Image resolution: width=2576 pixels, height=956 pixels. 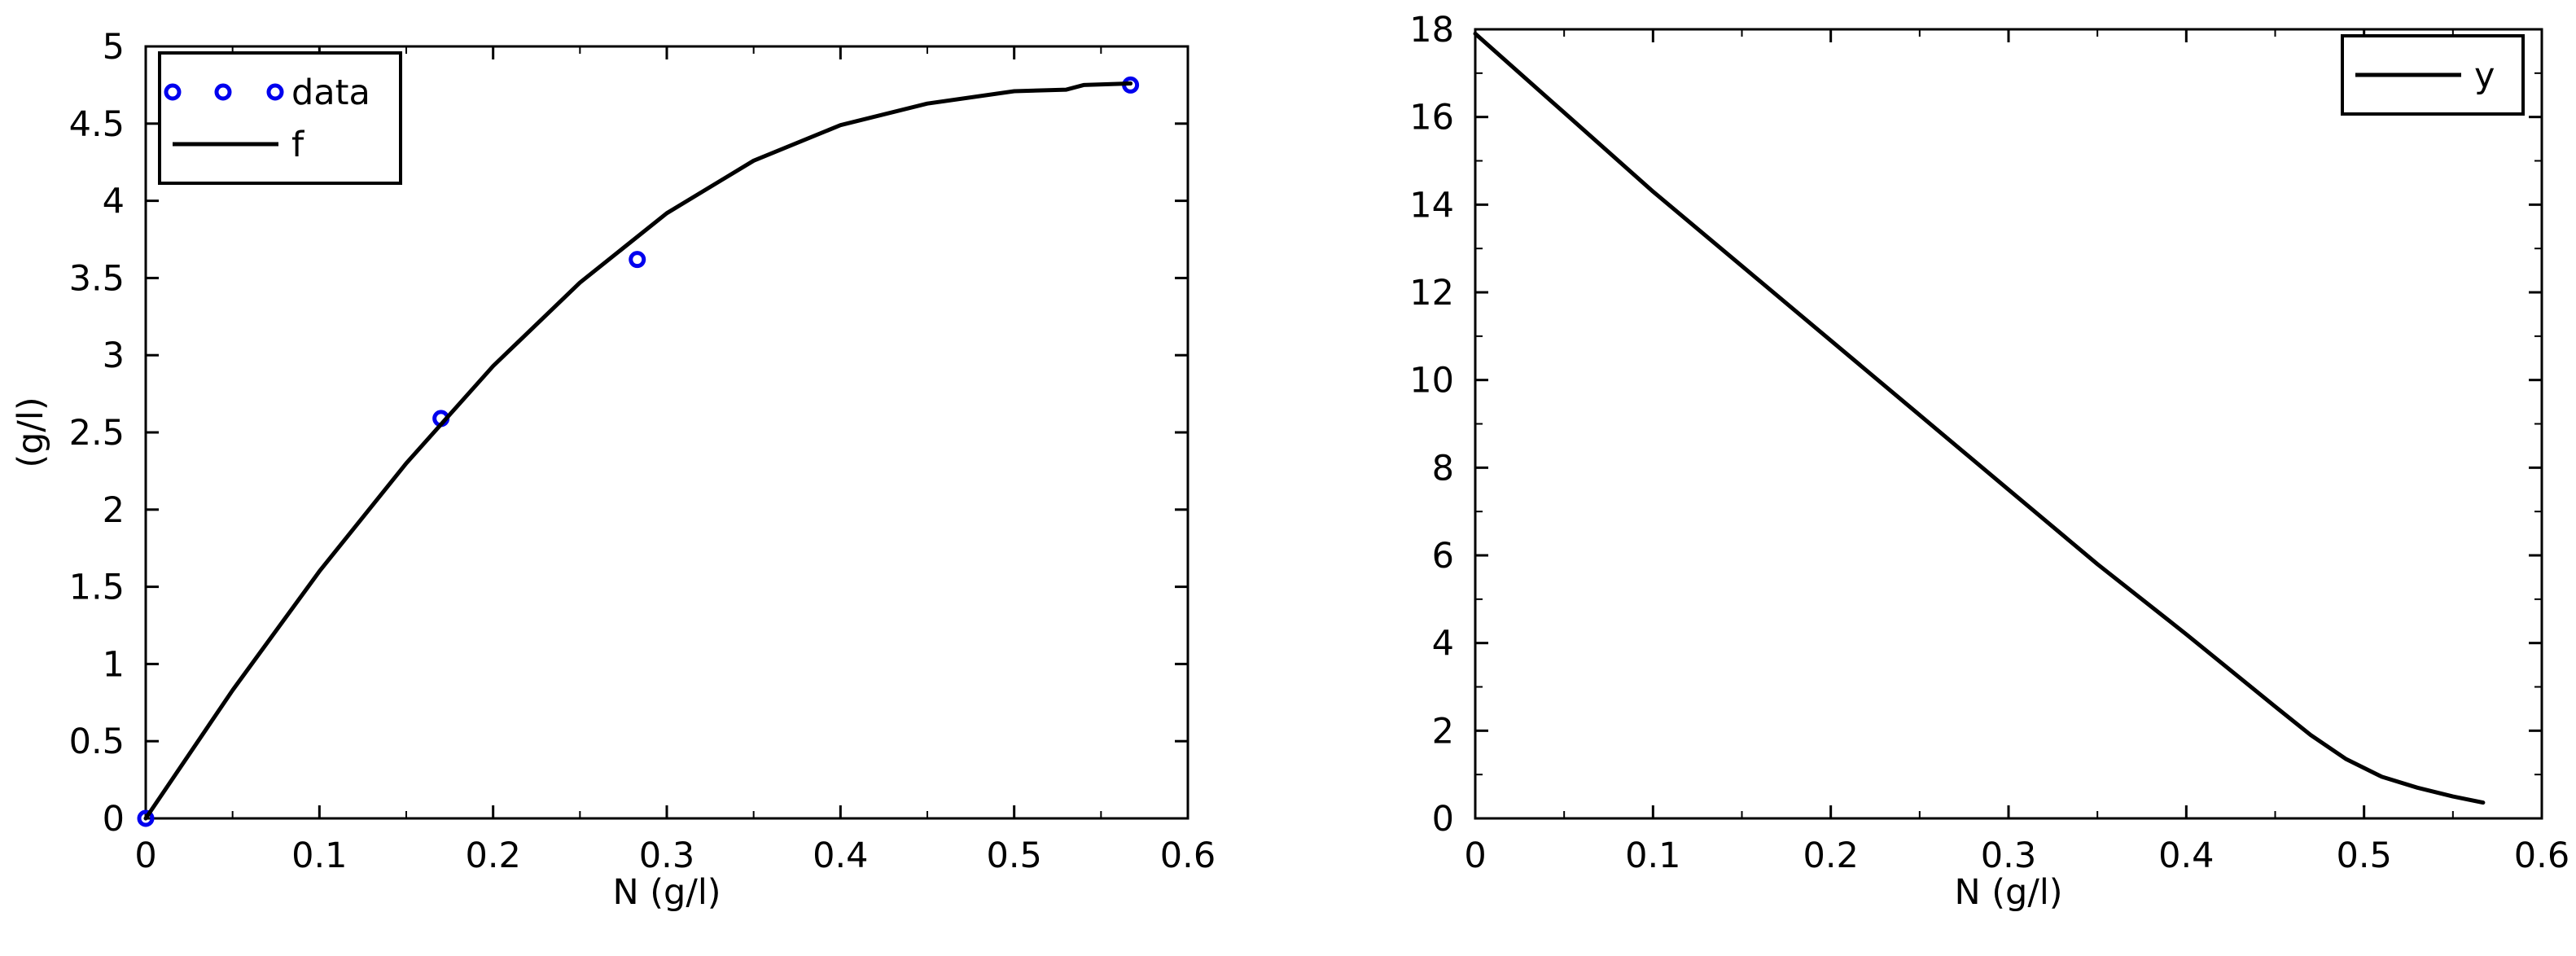 I want to click on legend-label-data: data, so click(x=330, y=92).